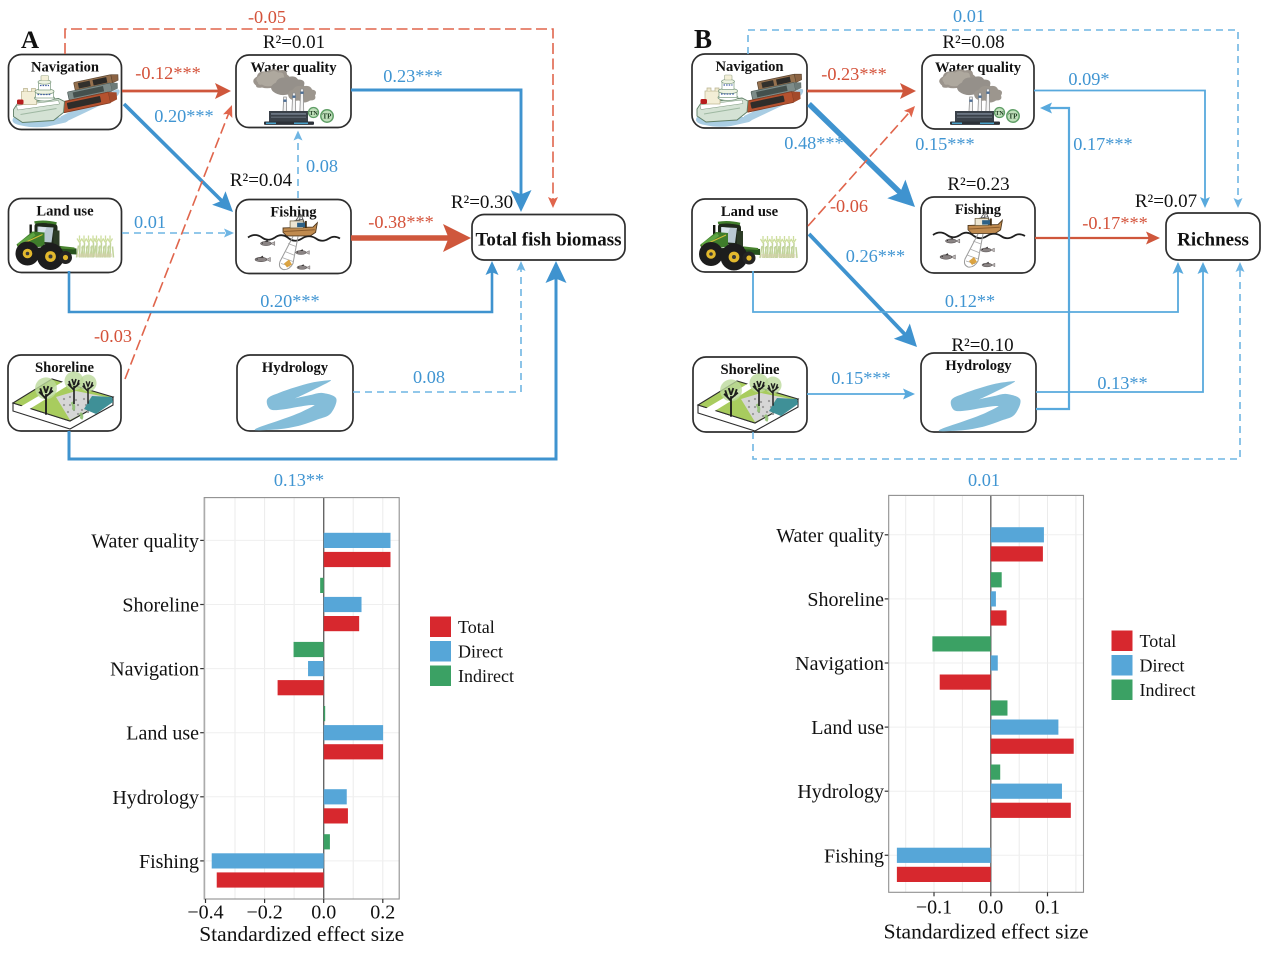 This screenshot has height=956, width=1268. I want to click on svg-text: A, so click(30, 40).